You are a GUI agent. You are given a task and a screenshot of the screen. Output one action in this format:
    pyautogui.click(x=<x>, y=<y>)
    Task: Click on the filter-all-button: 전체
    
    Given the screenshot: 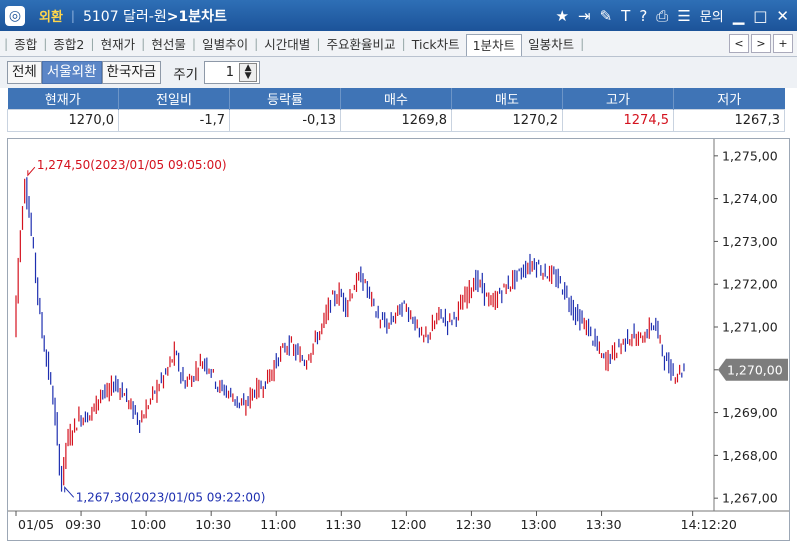 What is the action you would take?
    pyautogui.click(x=24, y=72)
    